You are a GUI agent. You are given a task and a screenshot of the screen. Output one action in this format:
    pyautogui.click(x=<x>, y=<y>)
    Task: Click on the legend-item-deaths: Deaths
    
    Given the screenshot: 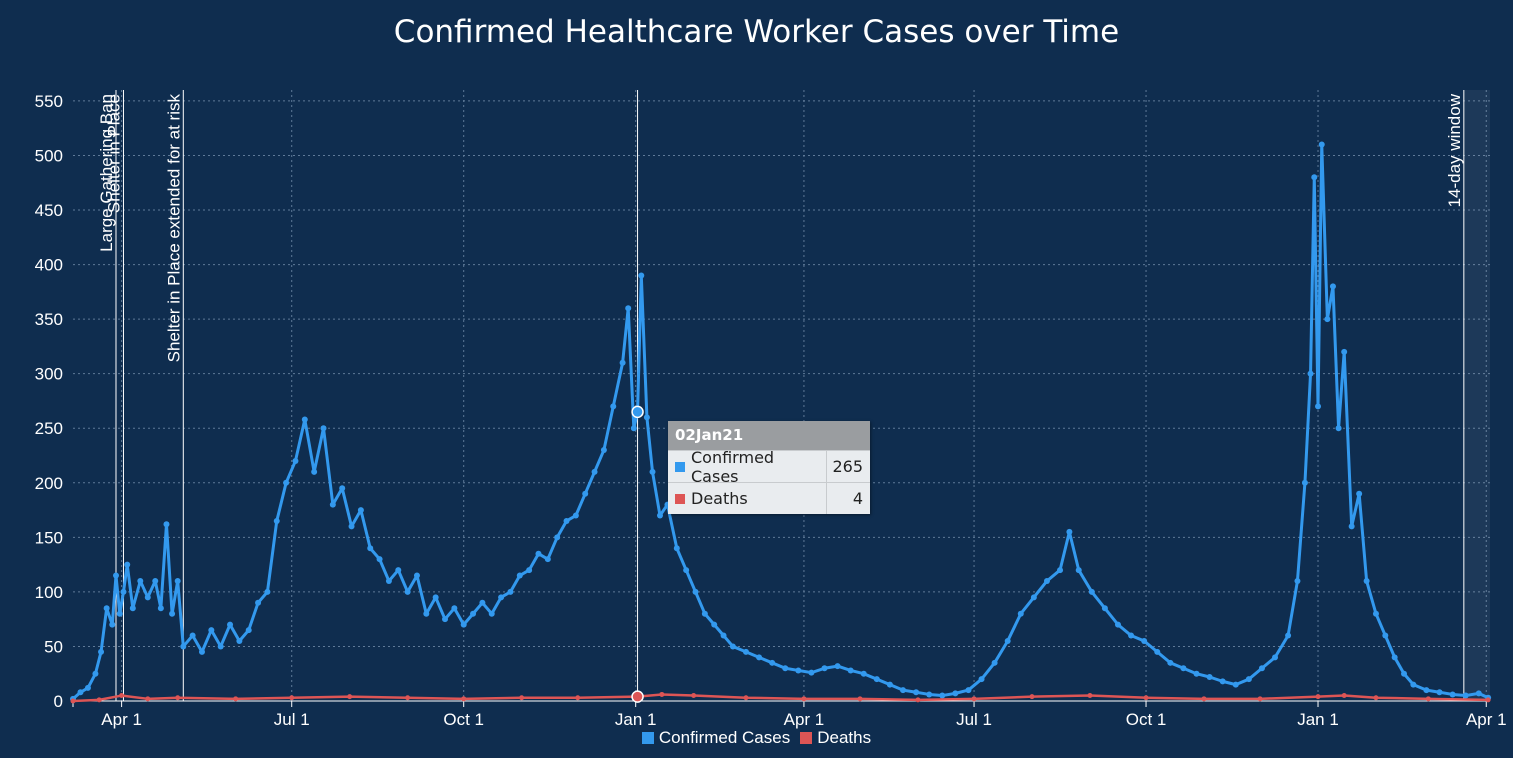 What is the action you would take?
    pyautogui.click(x=835, y=738)
    